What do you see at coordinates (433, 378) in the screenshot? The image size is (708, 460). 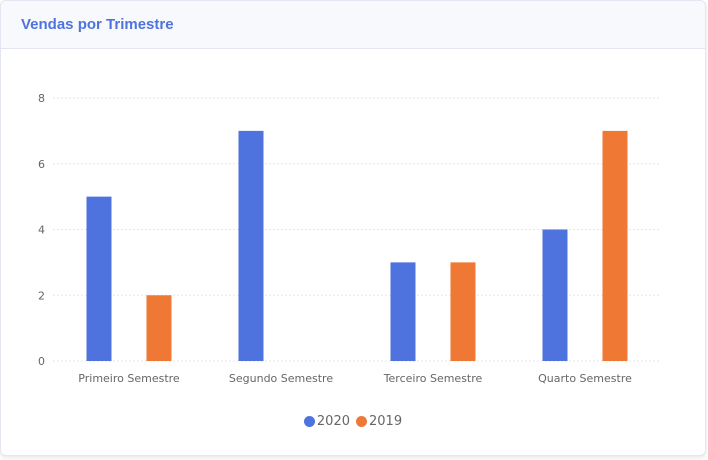 I see `x-tick-label: Terceiro Semestre` at bounding box center [433, 378].